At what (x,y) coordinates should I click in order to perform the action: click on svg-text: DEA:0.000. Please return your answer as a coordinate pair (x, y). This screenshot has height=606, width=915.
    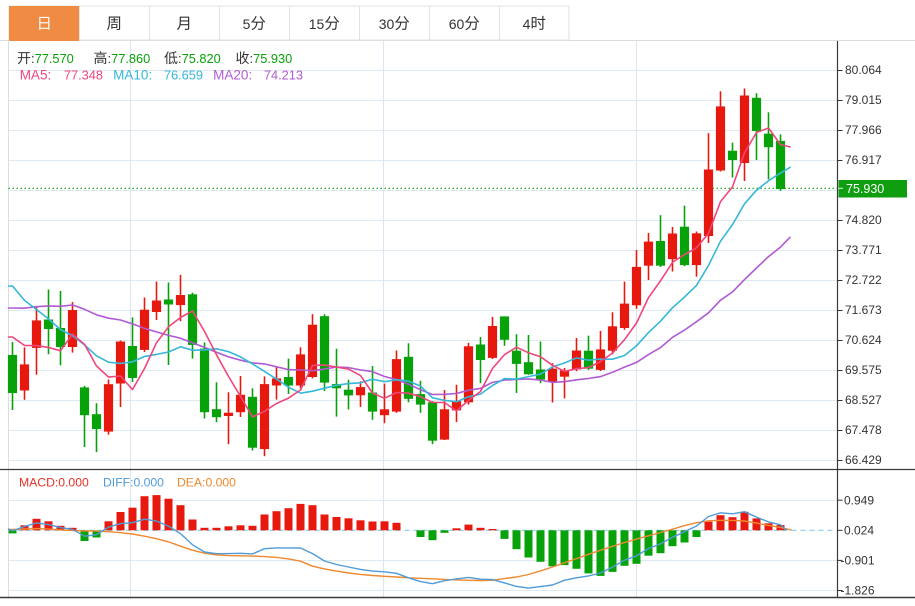
    Looking at the image, I should click on (206, 483).